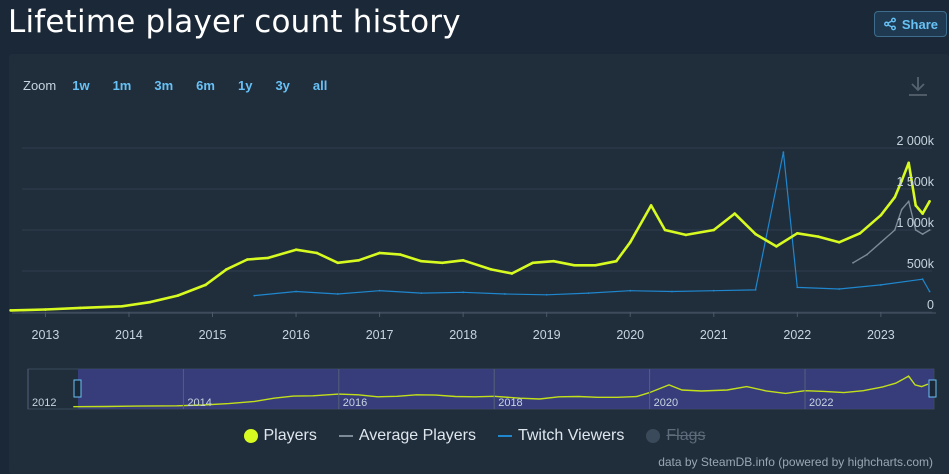  I want to click on x-tick-label: 2021, so click(714, 335).